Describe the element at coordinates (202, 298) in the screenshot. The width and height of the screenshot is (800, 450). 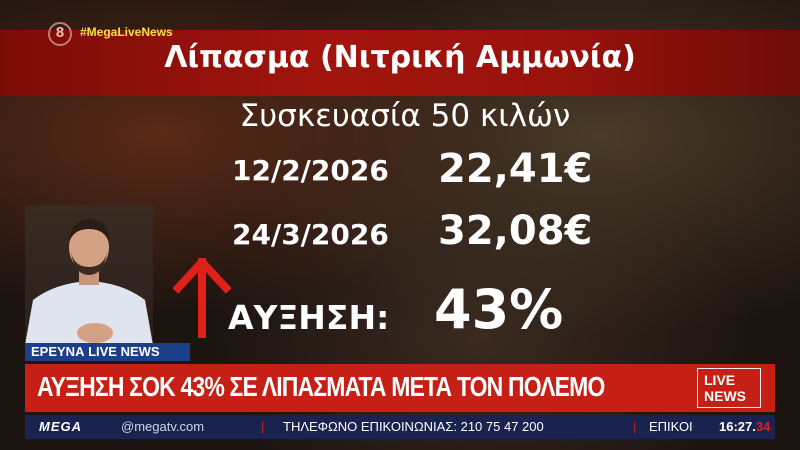
I see `up-arrow-icon` at that location.